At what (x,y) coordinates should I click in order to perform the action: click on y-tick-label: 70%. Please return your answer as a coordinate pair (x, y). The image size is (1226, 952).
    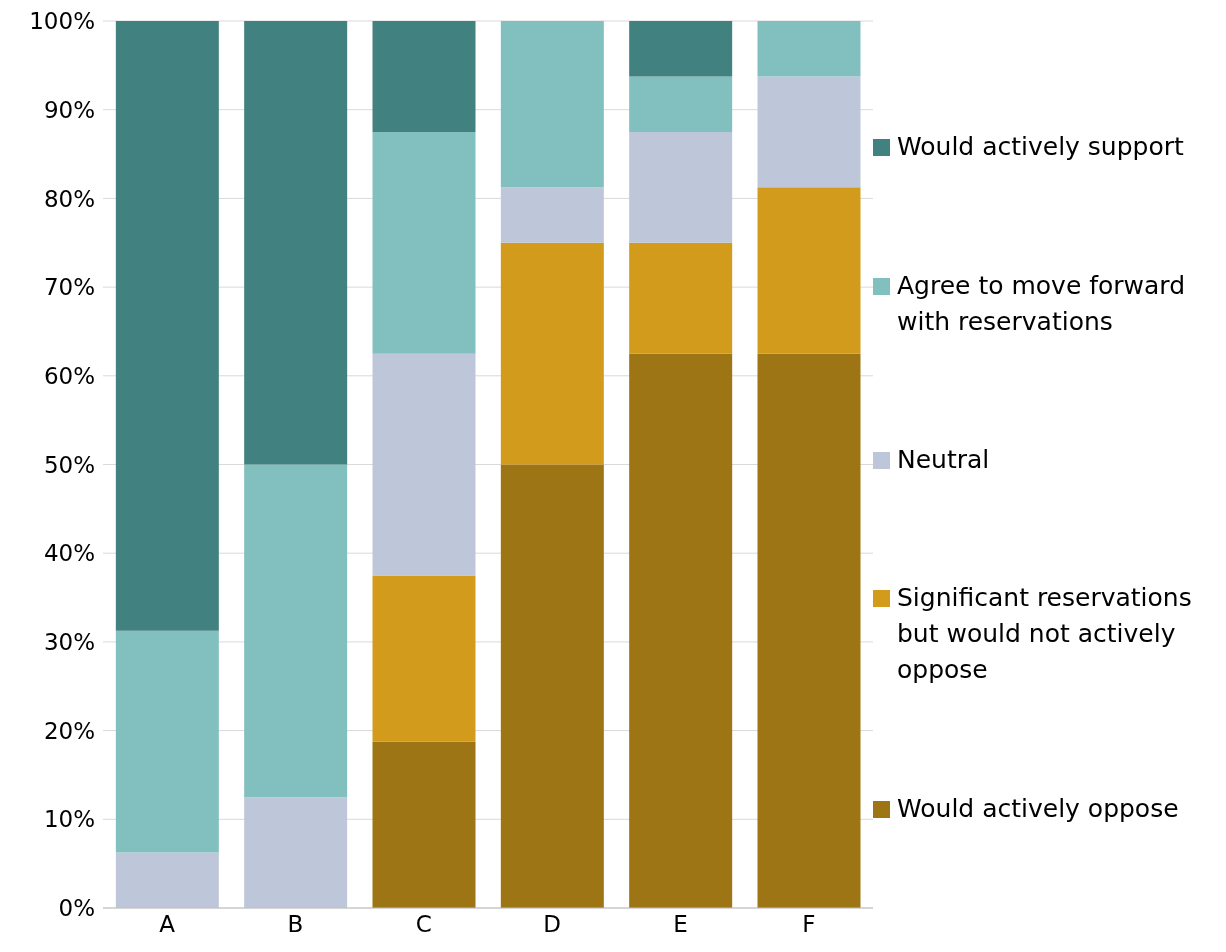
    Looking at the image, I should click on (69, 287).